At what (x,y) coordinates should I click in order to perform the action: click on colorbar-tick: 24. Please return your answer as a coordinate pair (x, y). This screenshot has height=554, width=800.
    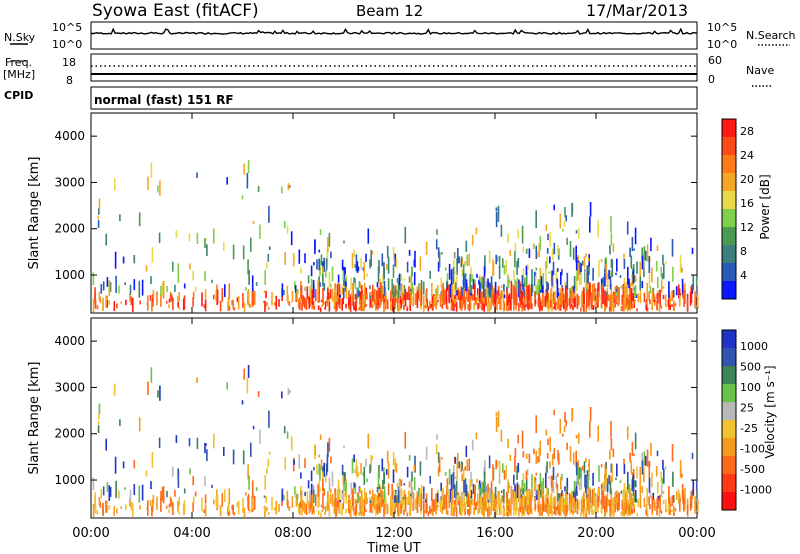
    Looking at the image, I should click on (747, 155).